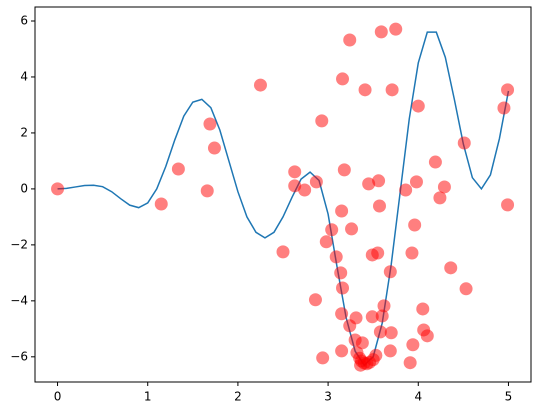 The image size is (549, 412). What do you see at coordinates (24, 188) in the screenshot?
I see `y-tick-label: 0` at bounding box center [24, 188].